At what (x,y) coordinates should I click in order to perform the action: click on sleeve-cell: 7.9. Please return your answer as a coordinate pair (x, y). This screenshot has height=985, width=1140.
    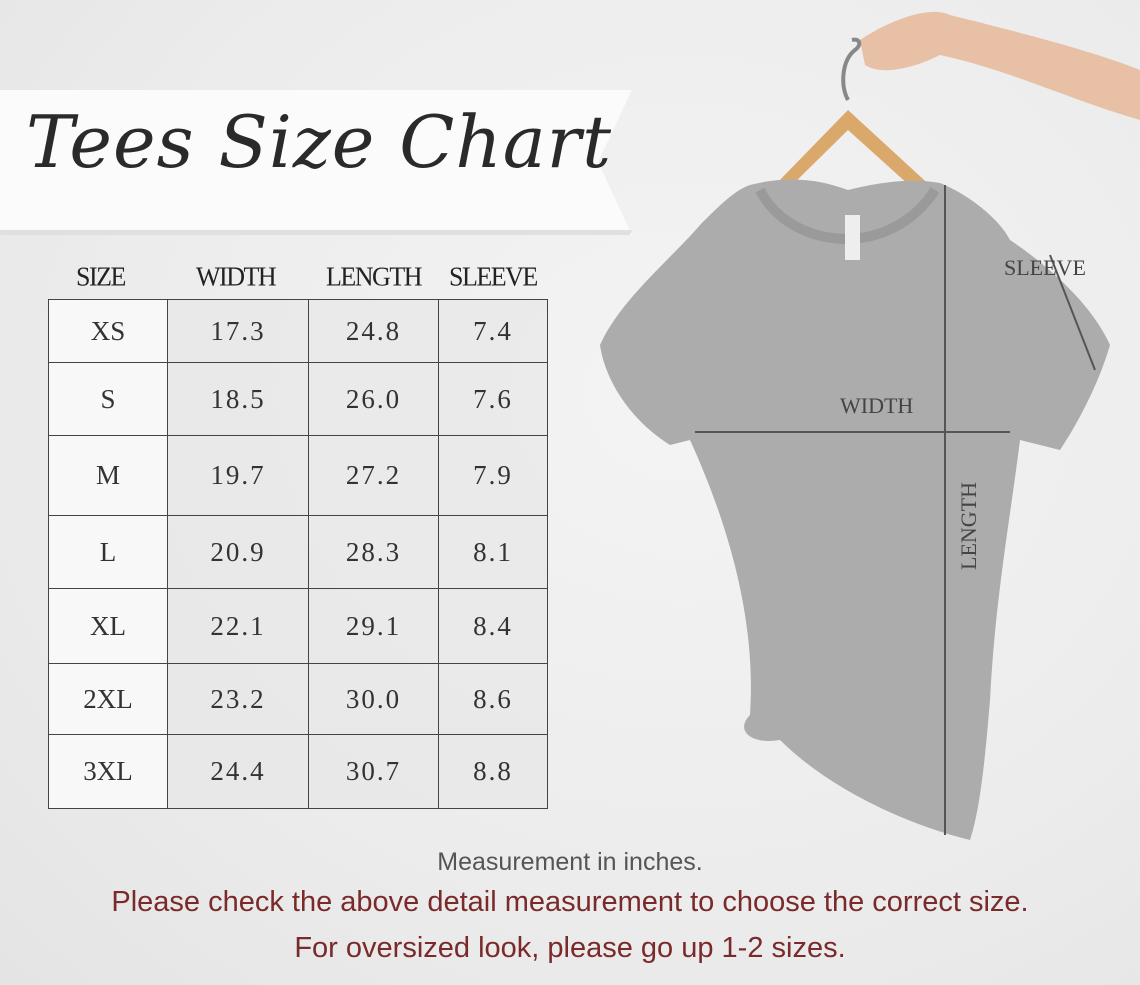
    Looking at the image, I should click on (493, 475).